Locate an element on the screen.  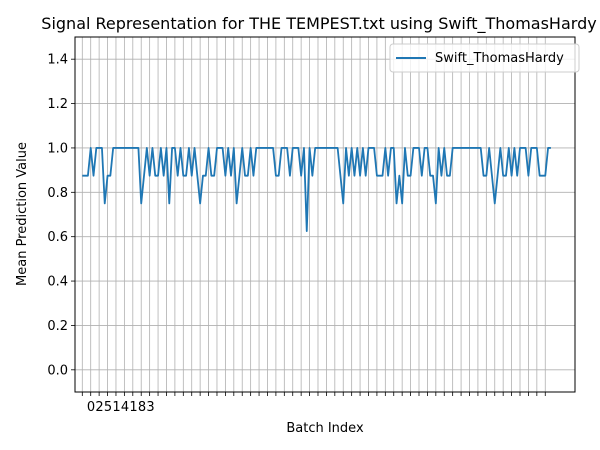
y-tick-label: 0.0 is located at coordinates (57, 370).